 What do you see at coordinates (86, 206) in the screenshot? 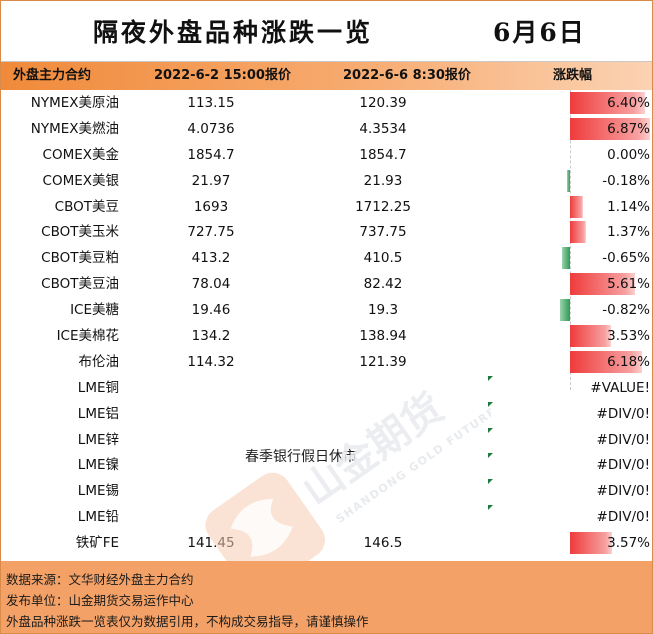
I see `contract-name: CBOT美豆` at bounding box center [86, 206].